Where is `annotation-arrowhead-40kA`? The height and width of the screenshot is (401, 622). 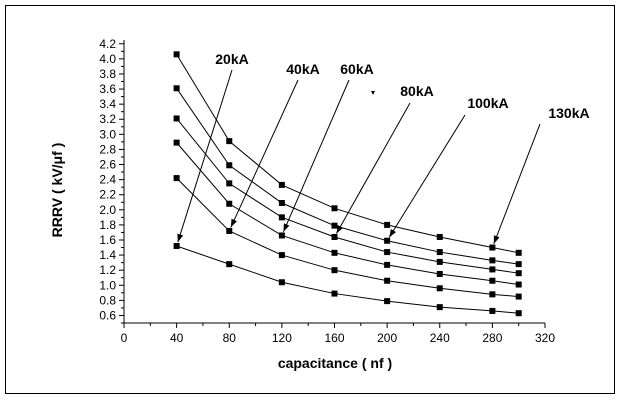 annotation-arrowhead-40kA is located at coordinates (233, 223).